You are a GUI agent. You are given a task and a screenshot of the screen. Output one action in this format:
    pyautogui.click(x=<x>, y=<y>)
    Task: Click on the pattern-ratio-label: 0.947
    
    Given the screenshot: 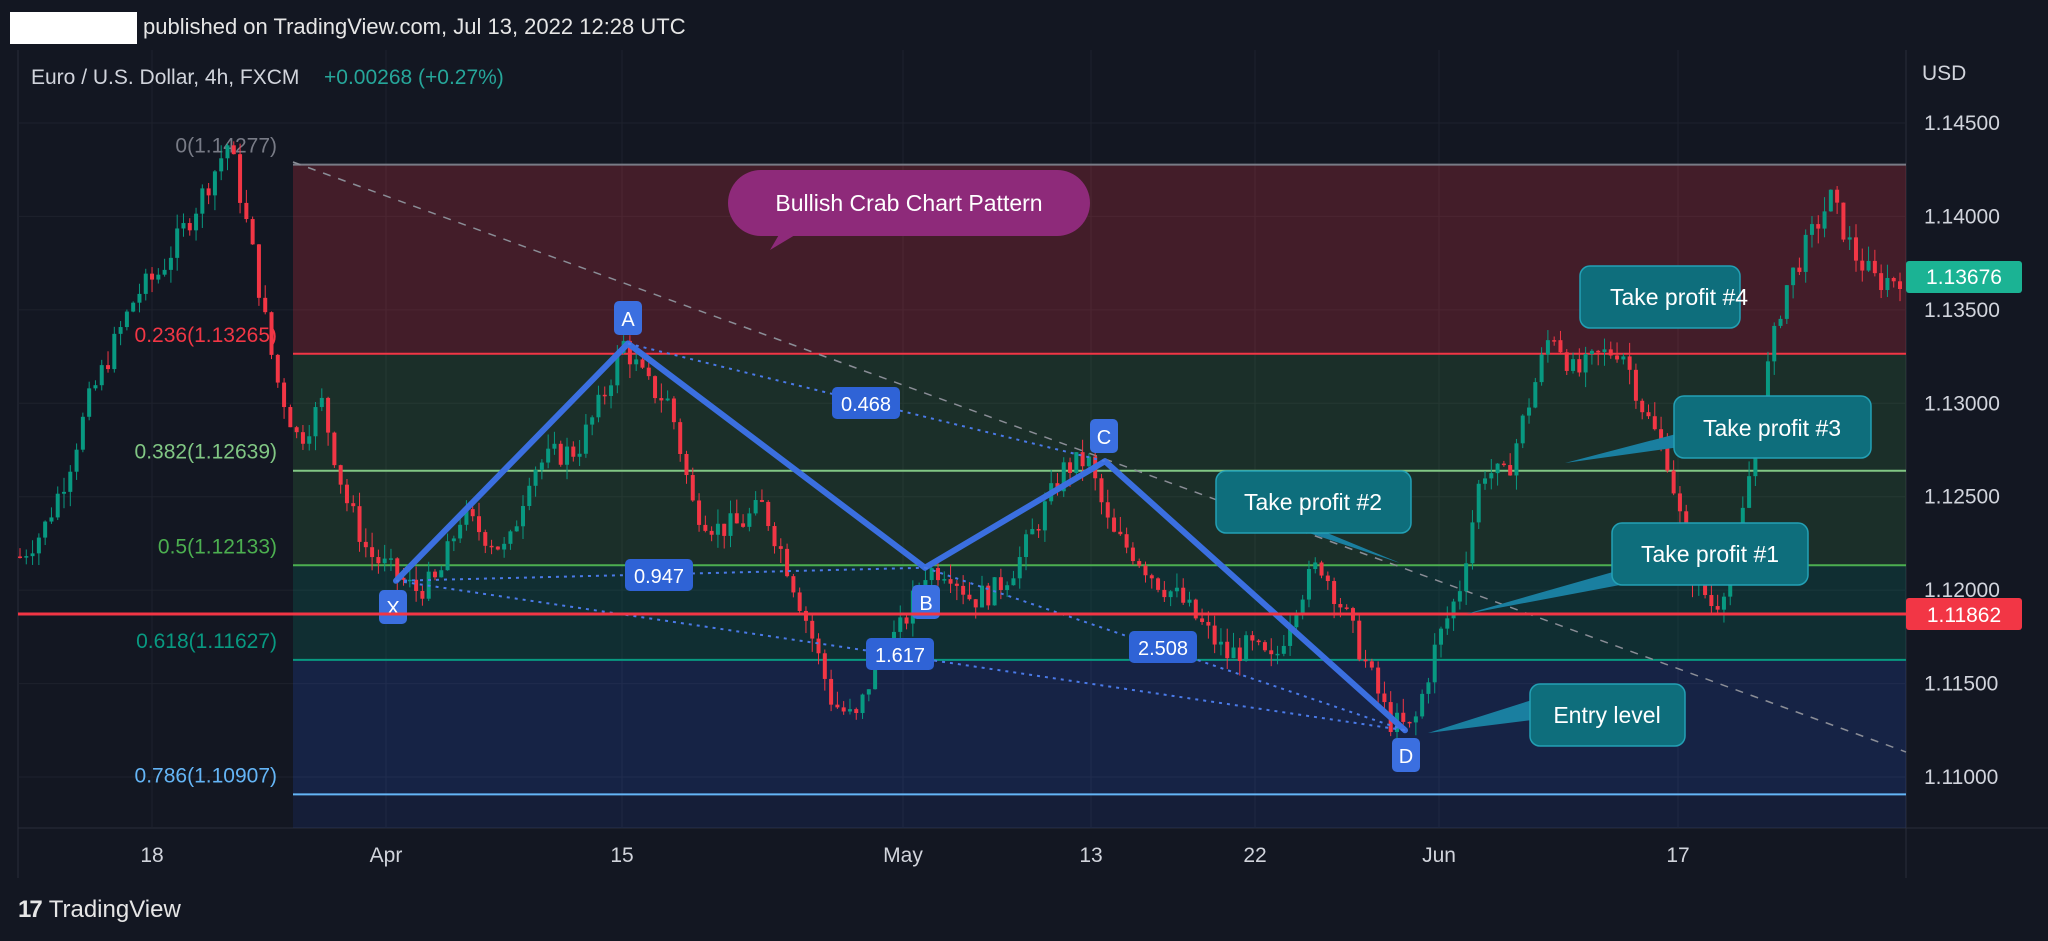 What is the action you would take?
    pyautogui.click(x=659, y=577)
    